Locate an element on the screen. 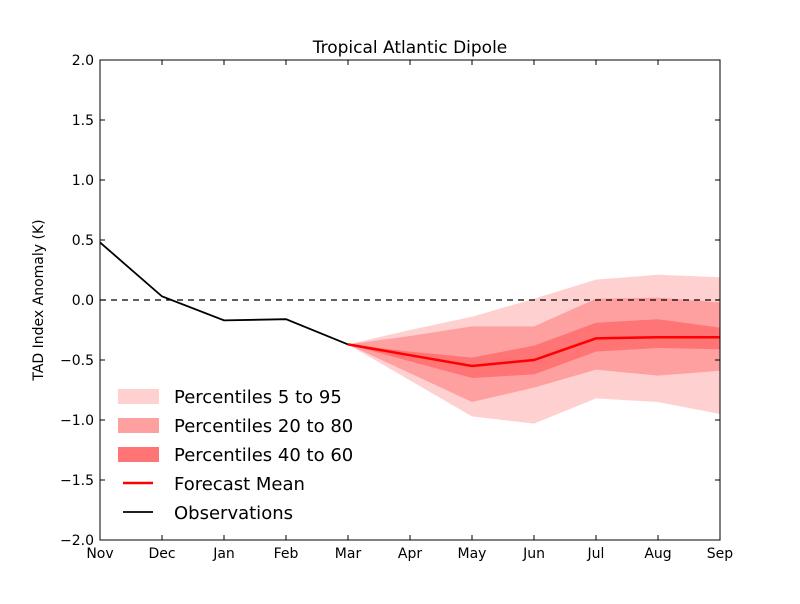 The image size is (800, 604). x-tick-label: Feb is located at coordinates (286, 554).